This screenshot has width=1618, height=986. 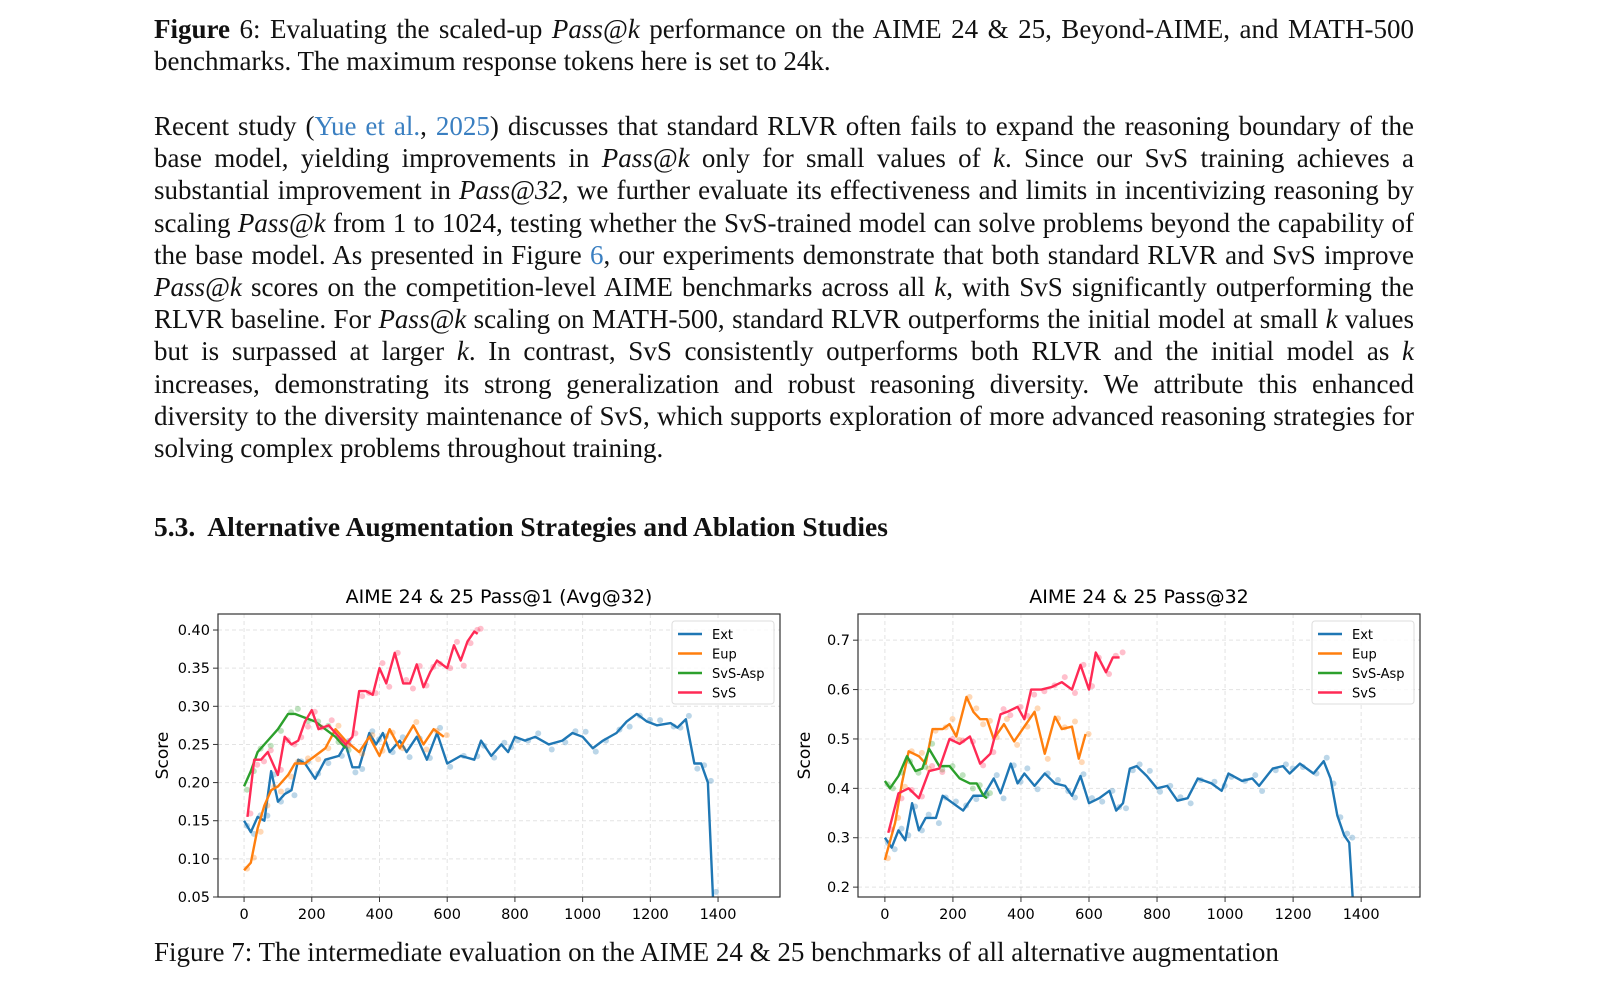 I want to click on text-segment: Pass@k, so click(x=422, y=319).